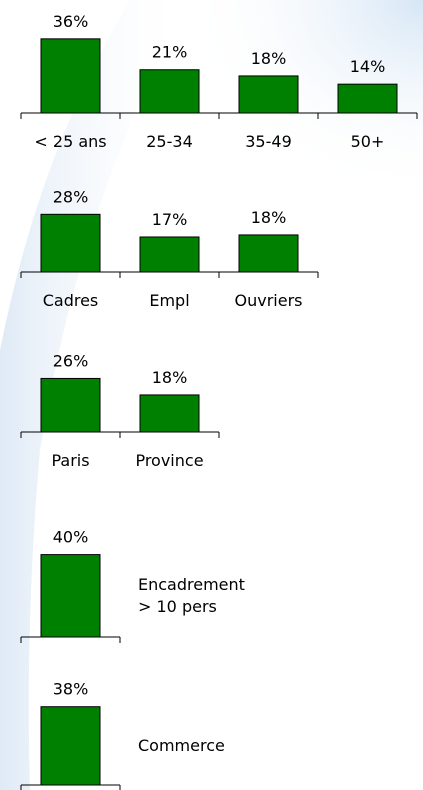 The image size is (423, 790). What do you see at coordinates (70, 141) in the screenshot?
I see `category-label: < 25 ans` at bounding box center [70, 141].